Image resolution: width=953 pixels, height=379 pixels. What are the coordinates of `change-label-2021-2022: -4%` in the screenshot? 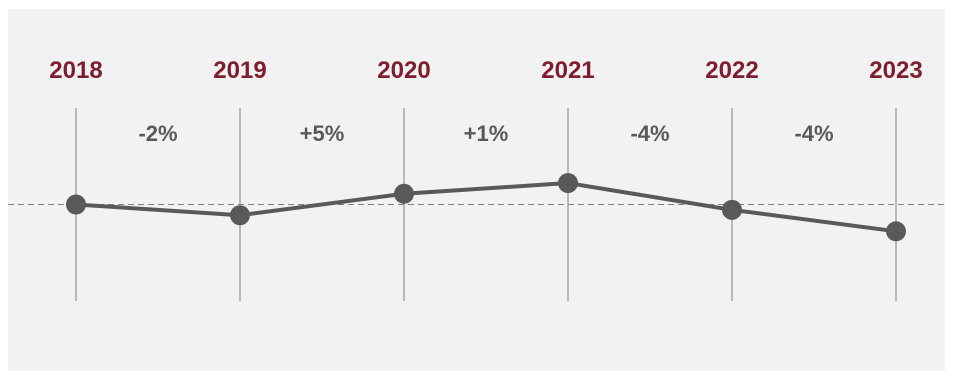 It's located at (649, 133).